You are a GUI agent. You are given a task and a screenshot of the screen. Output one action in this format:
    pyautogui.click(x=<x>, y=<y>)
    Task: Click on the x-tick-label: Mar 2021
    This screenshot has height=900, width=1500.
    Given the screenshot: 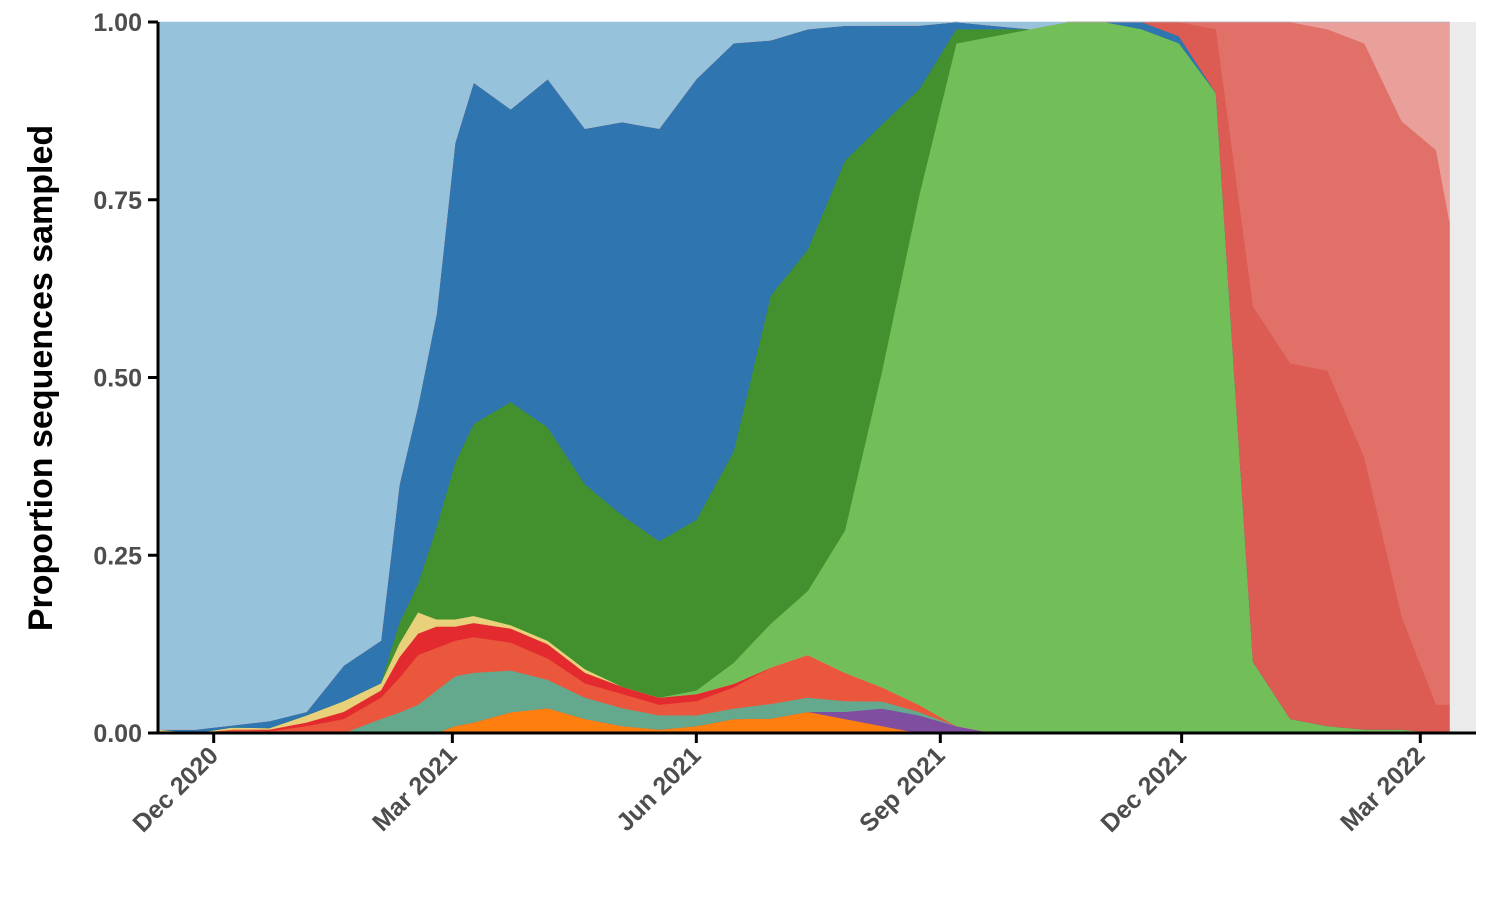 What is the action you would take?
    pyautogui.click(x=415, y=789)
    